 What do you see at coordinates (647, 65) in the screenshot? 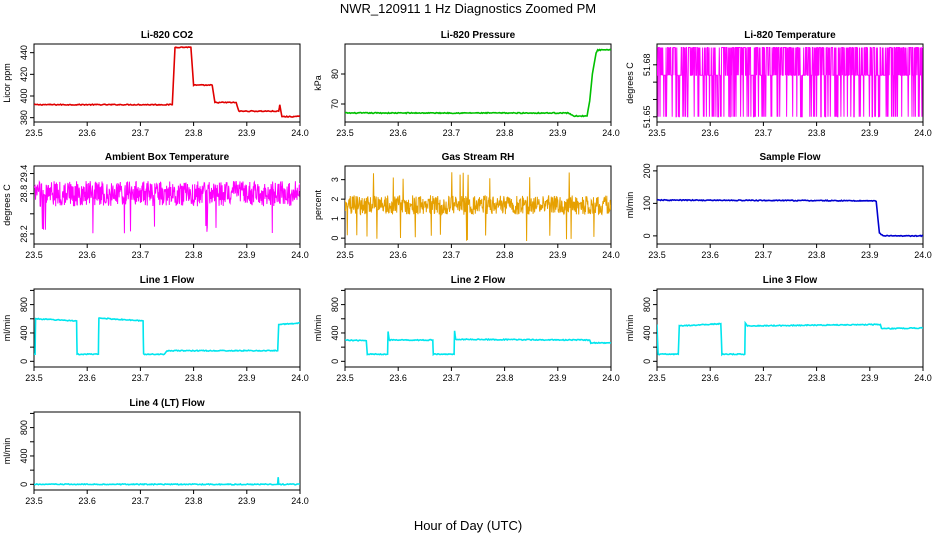
I see `y-tick-label: 51.68` at bounding box center [647, 65].